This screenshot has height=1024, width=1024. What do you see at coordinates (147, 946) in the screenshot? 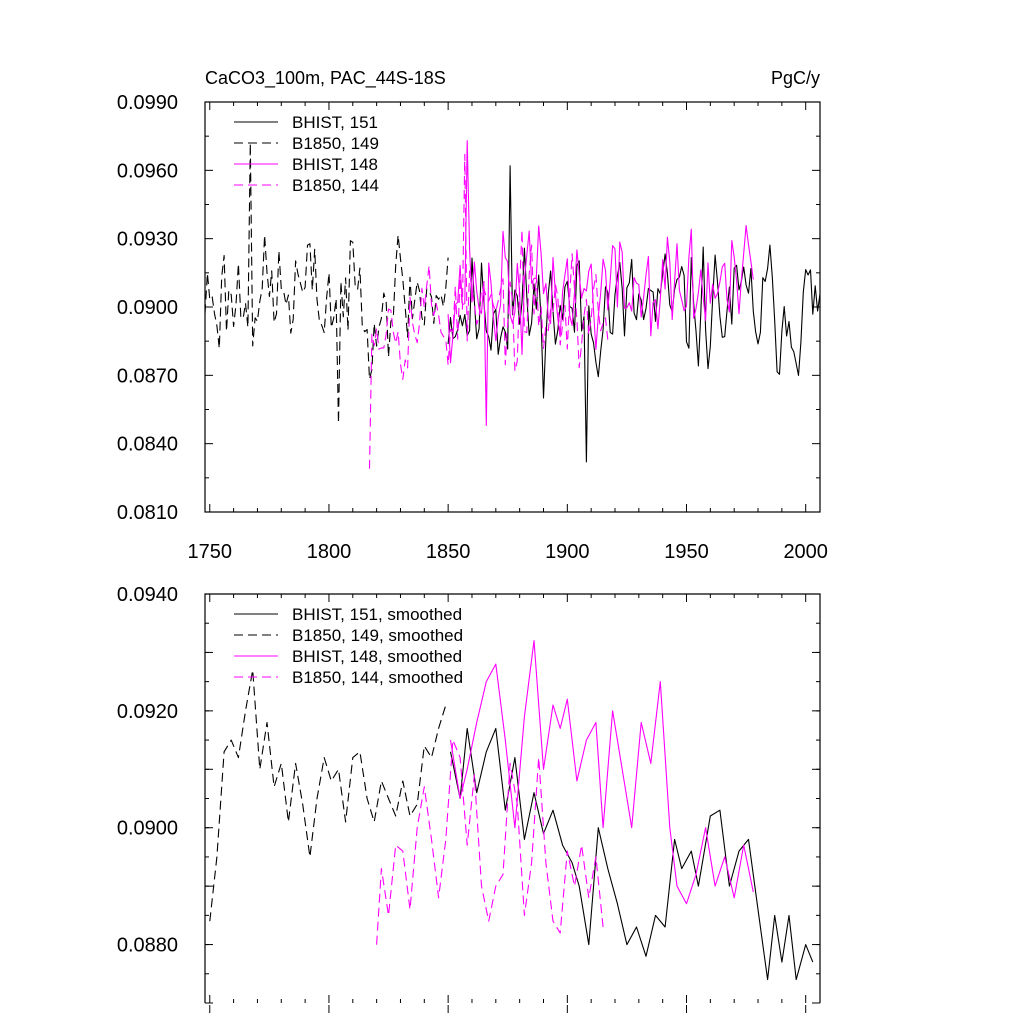
I see `bottom-y-tick-label: 0.0880` at bounding box center [147, 946].